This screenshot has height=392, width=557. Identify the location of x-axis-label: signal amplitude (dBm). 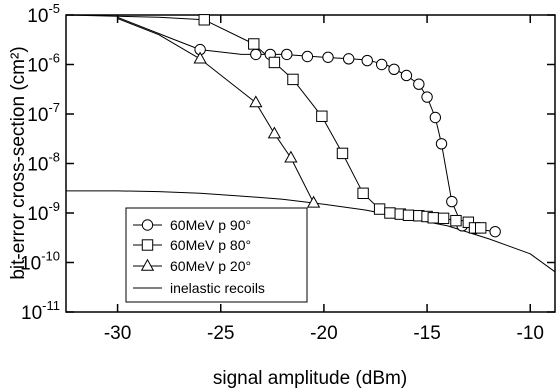
(310, 378).